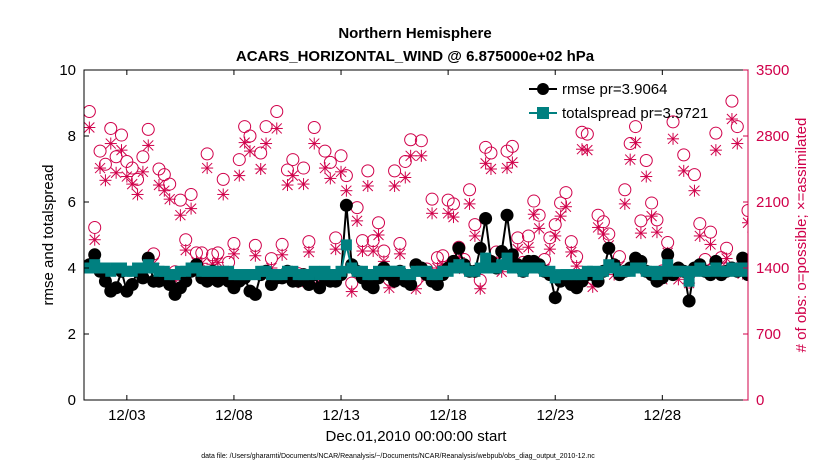  I want to click on y-left-tick-label: 2, so click(72, 334).